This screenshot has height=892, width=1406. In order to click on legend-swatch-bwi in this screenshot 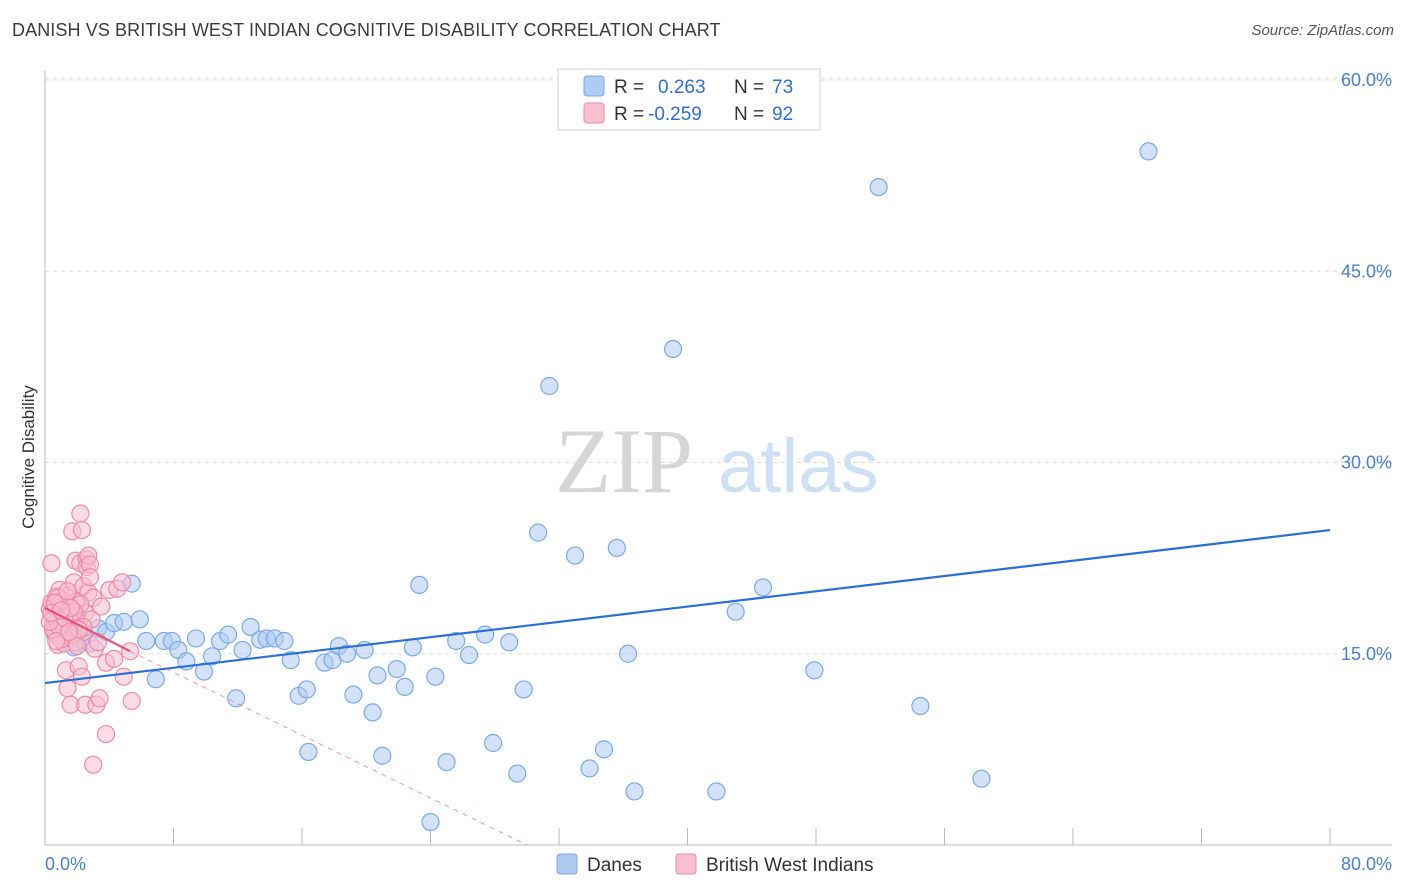, I will do `click(594, 113)`.